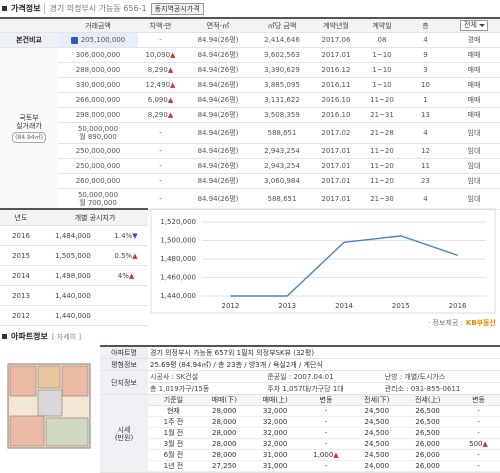 This screenshot has width=500, height=473. I want to click on cell: 24,000, so click(377, 466).